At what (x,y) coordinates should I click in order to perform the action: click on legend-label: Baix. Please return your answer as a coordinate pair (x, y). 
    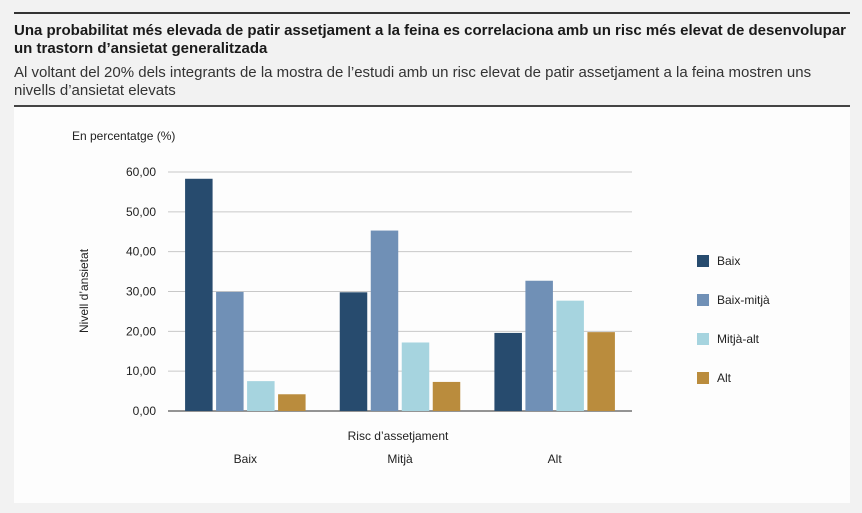
    Looking at the image, I should click on (728, 261).